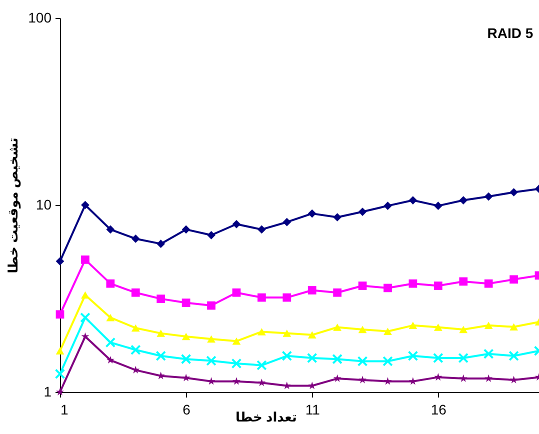 Image resolution: width=539 pixels, height=434 pixels. Describe the element at coordinates (312, 410) in the screenshot. I see `x-tick-label: 11` at that location.